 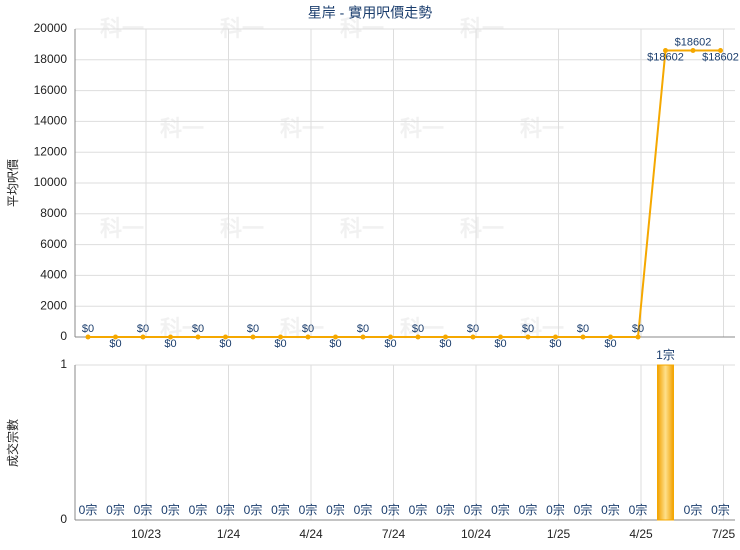 I want to click on y-axis-label: 成交宗數, so click(x=12, y=443).